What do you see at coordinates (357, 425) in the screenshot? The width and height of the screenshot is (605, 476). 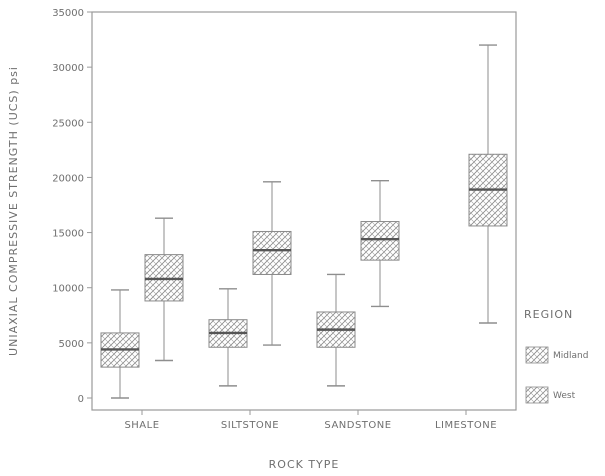 I see `x-tick-label-sandstone: SANDSTONE` at bounding box center [357, 425].